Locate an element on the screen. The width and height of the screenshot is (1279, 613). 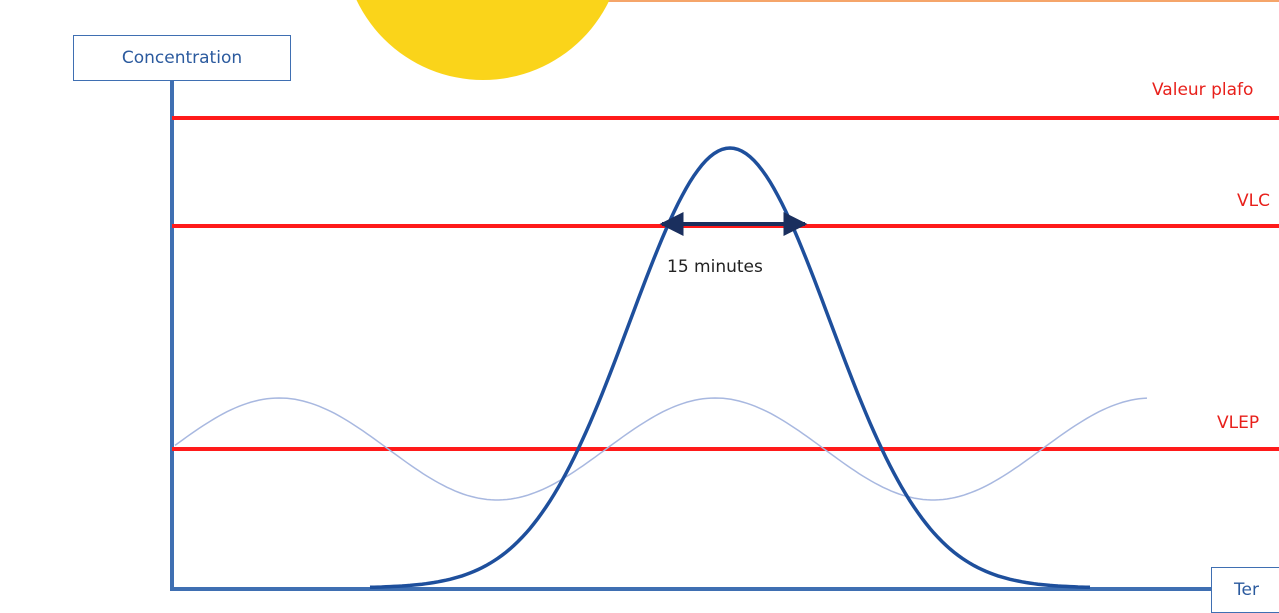
duration-label: 15 minutes is located at coordinates (715, 267).